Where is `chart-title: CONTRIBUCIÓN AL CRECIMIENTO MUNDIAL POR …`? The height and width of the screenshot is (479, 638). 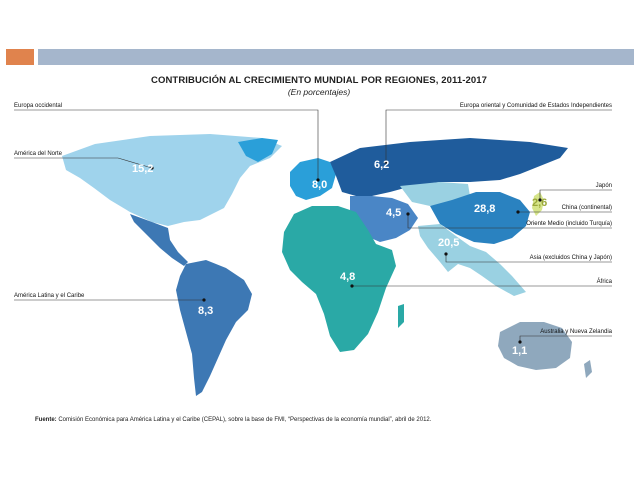 chart-title: CONTRIBUCIÓN AL CRECIMIENTO MUNDIAL POR … is located at coordinates (319, 80).